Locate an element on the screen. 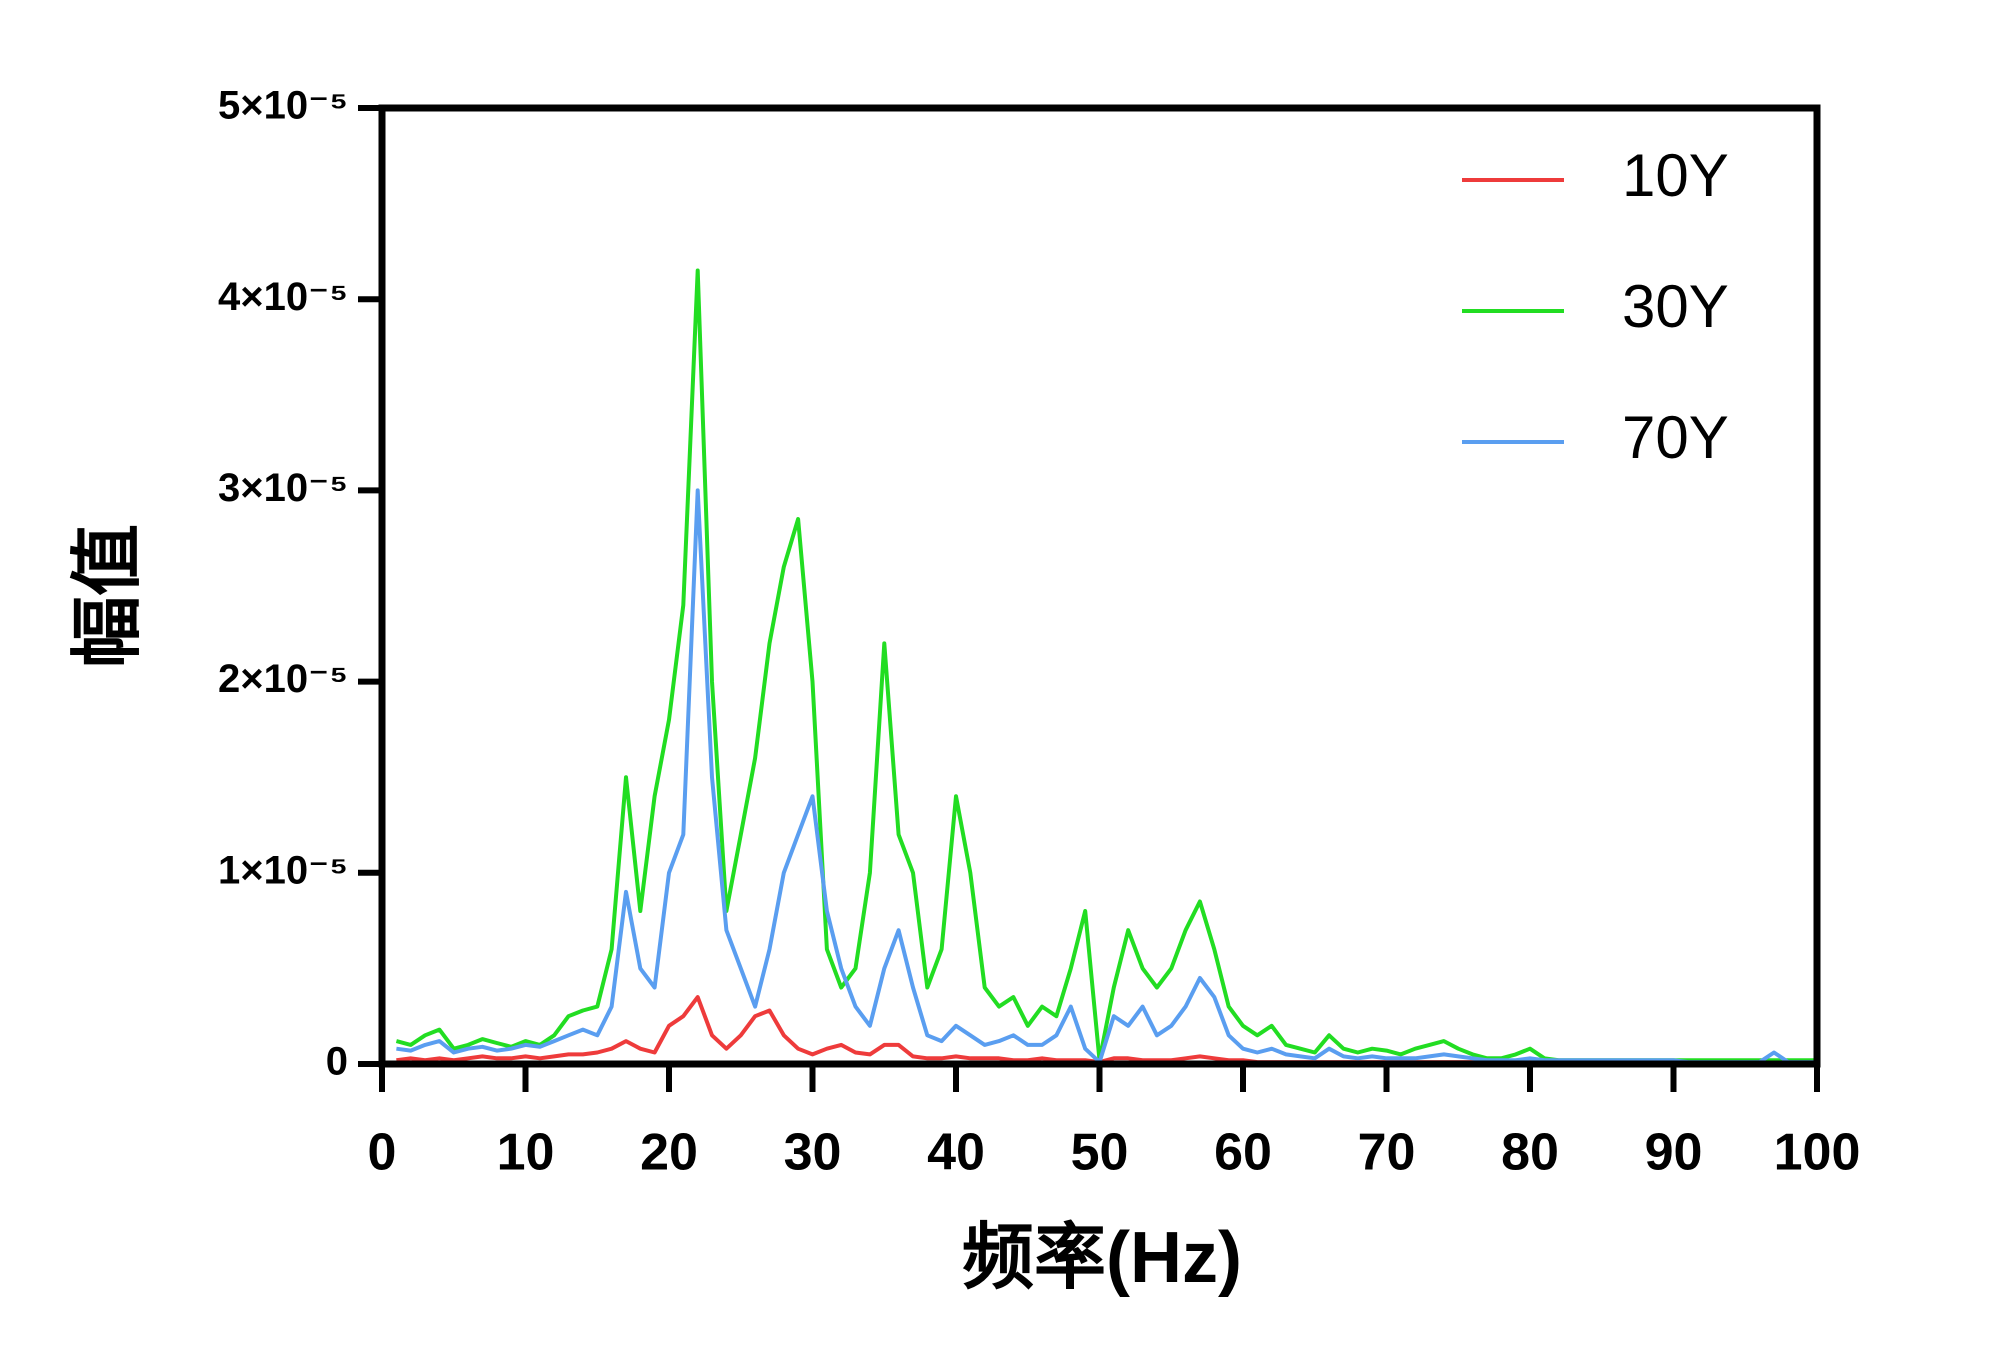 This screenshot has height=1367, width=2000. x-tick-label: 80 is located at coordinates (1530, 1153).